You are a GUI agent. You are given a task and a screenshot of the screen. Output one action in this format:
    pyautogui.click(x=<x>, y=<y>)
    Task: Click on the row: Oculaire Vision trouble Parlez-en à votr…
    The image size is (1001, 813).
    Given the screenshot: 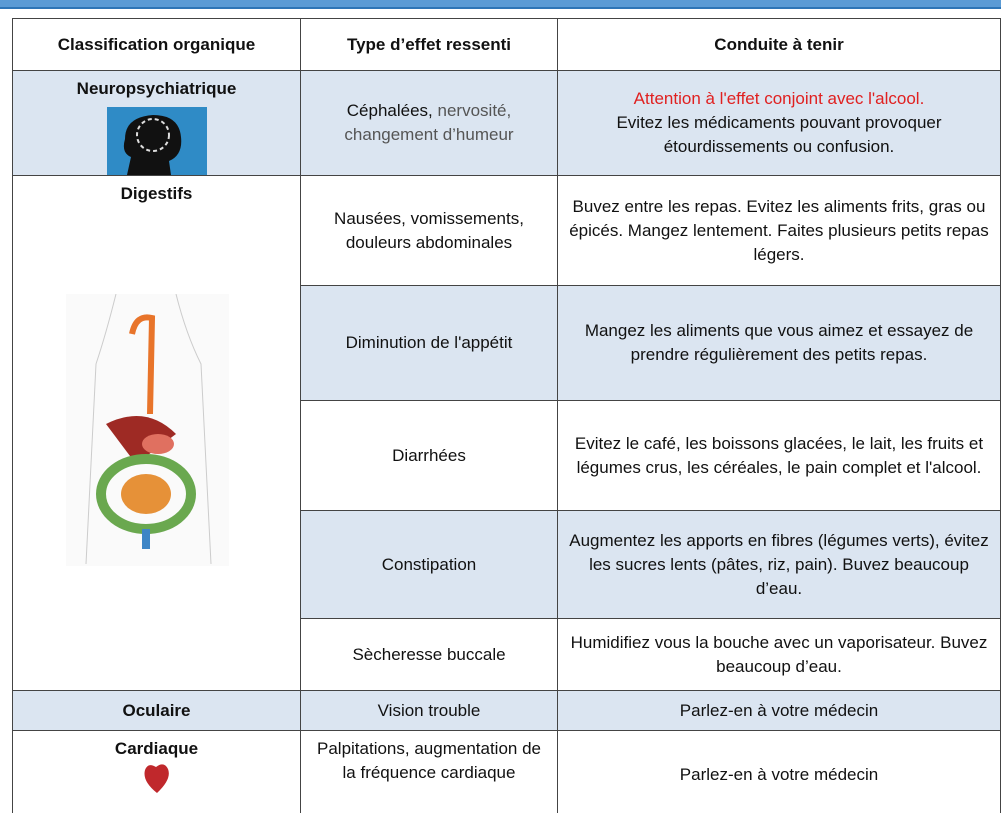 What is the action you would take?
    pyautogui.click(x=506, y=710)
    